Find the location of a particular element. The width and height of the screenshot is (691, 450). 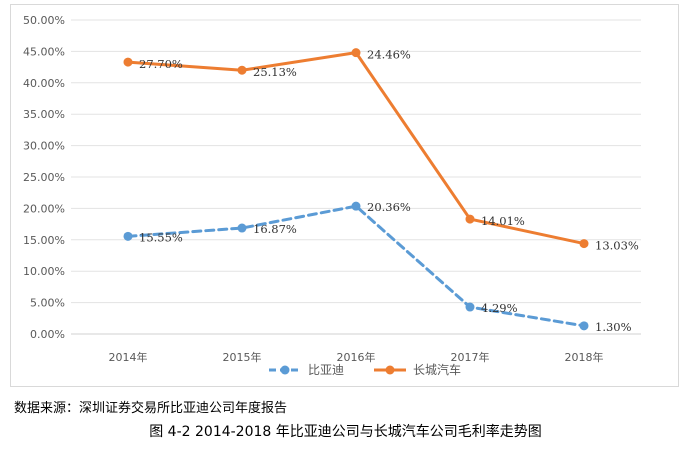

y-tick-label: 50.00% is located at coordinates (44, 20).